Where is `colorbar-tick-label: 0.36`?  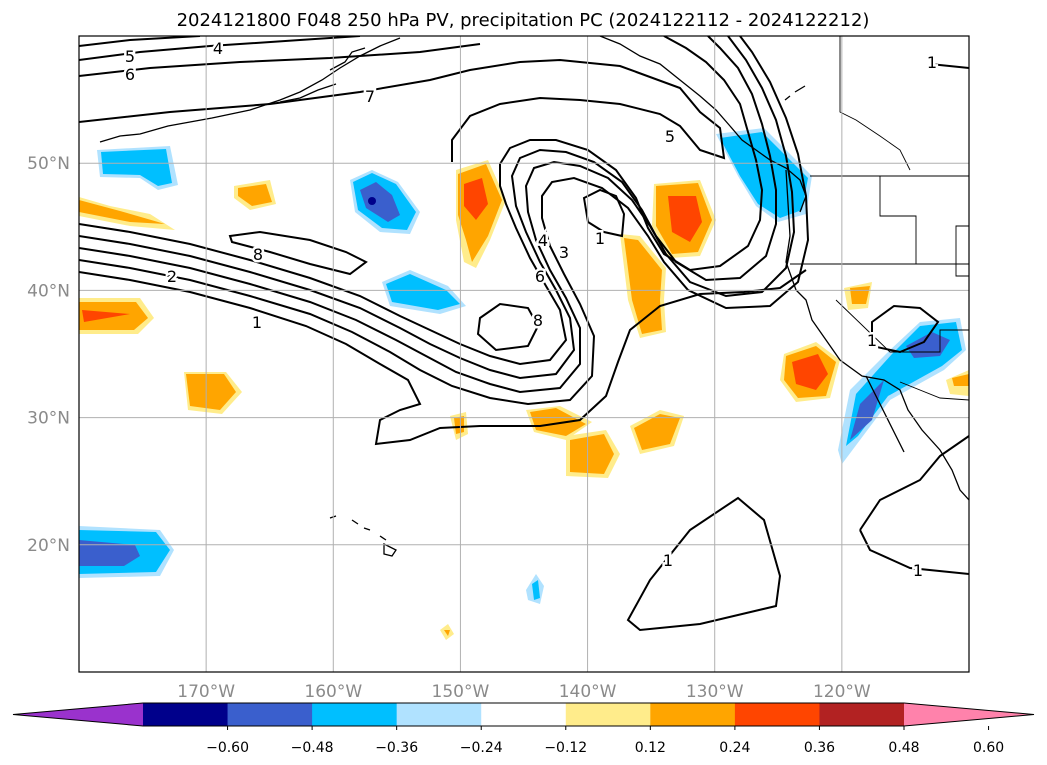 colorbar-tick-label: 0.36 is located at coordinates (819, 748).